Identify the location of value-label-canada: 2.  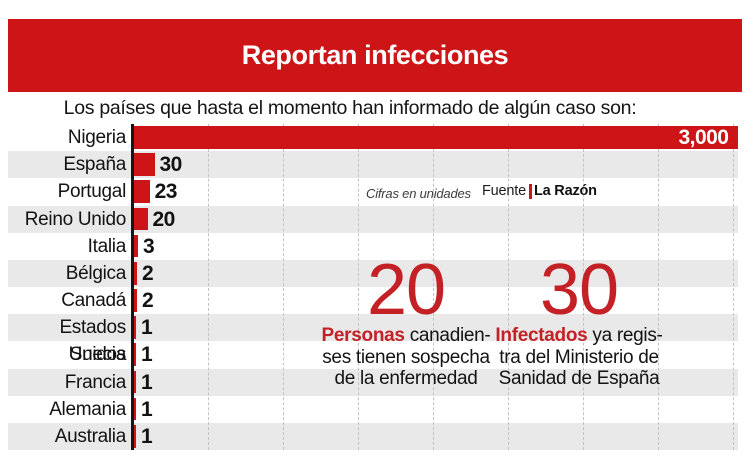
(148, 301).